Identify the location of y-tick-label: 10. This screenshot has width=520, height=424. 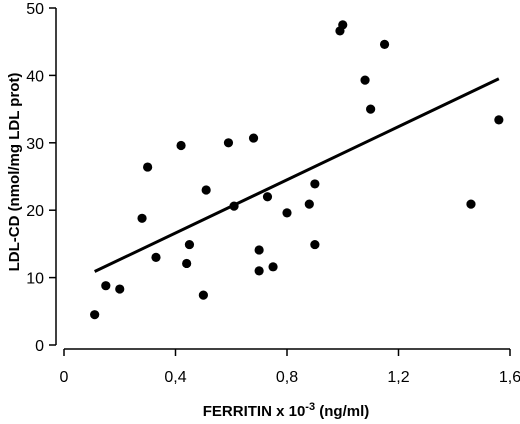
(35, 279).